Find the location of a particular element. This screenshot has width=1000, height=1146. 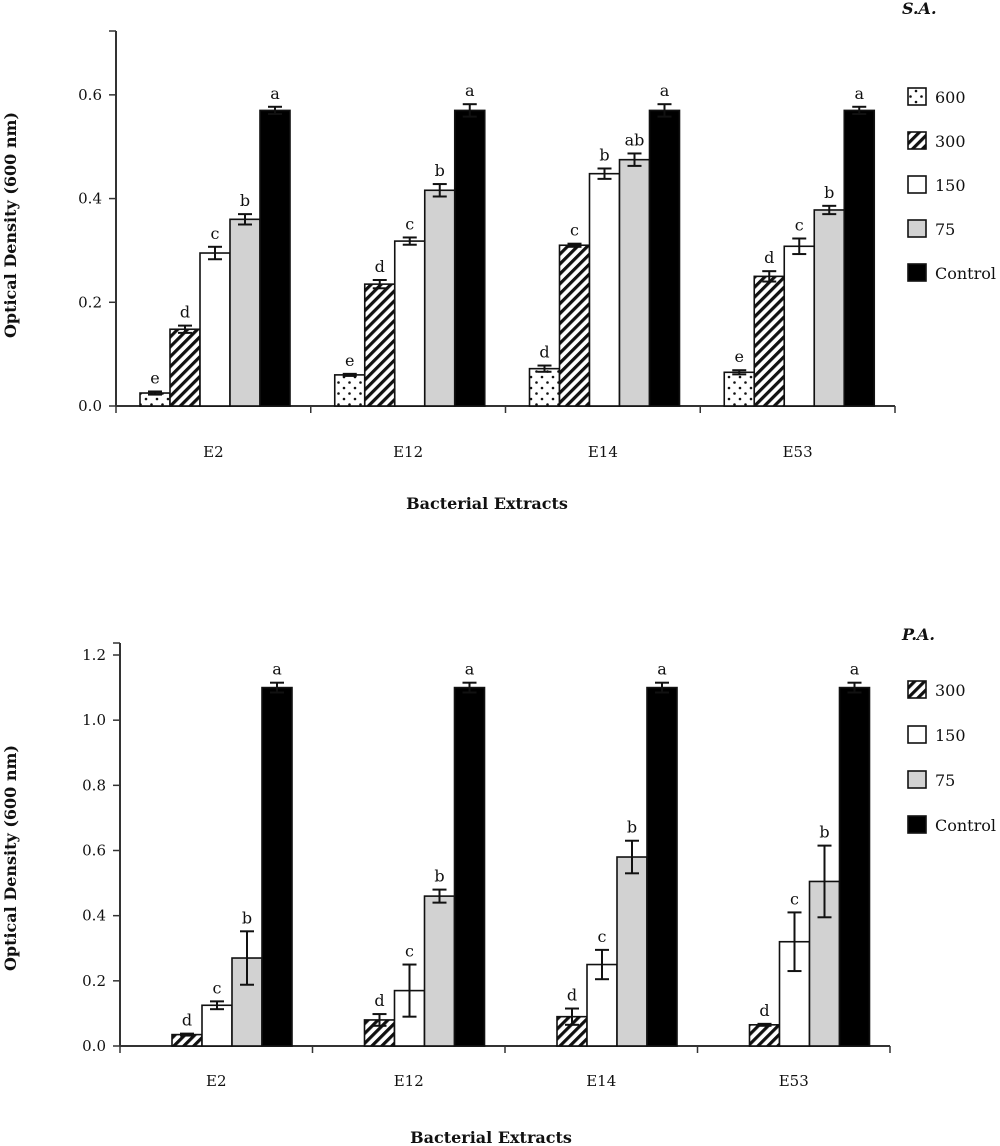

panel-title-pa: P.A. is located at coordinates (918, 634).